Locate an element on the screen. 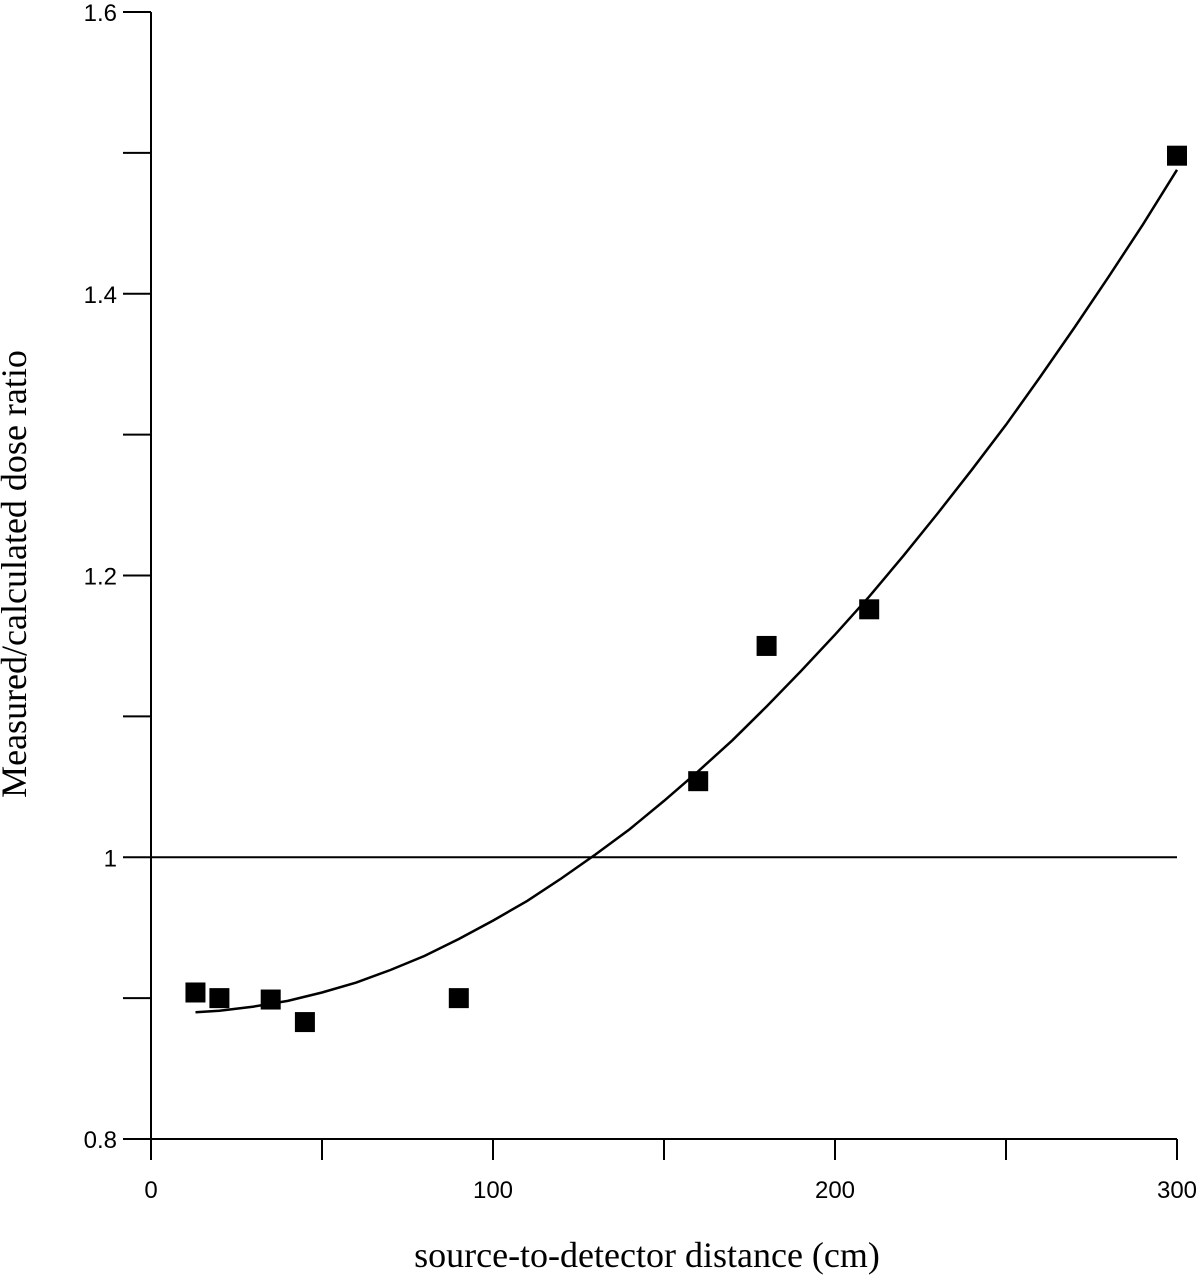 This screenshot has height=1276, width=1200. y-tick-label: 1.4 is located at coordinates (100, 295).